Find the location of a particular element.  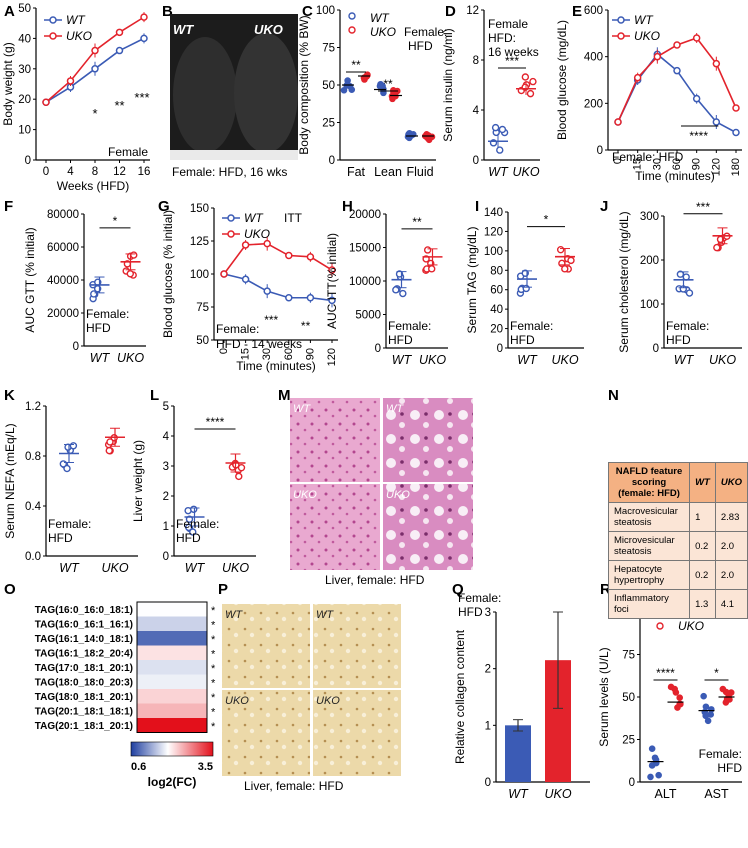

nafld-header-uko: UKO is located at coordinates (731, 482).